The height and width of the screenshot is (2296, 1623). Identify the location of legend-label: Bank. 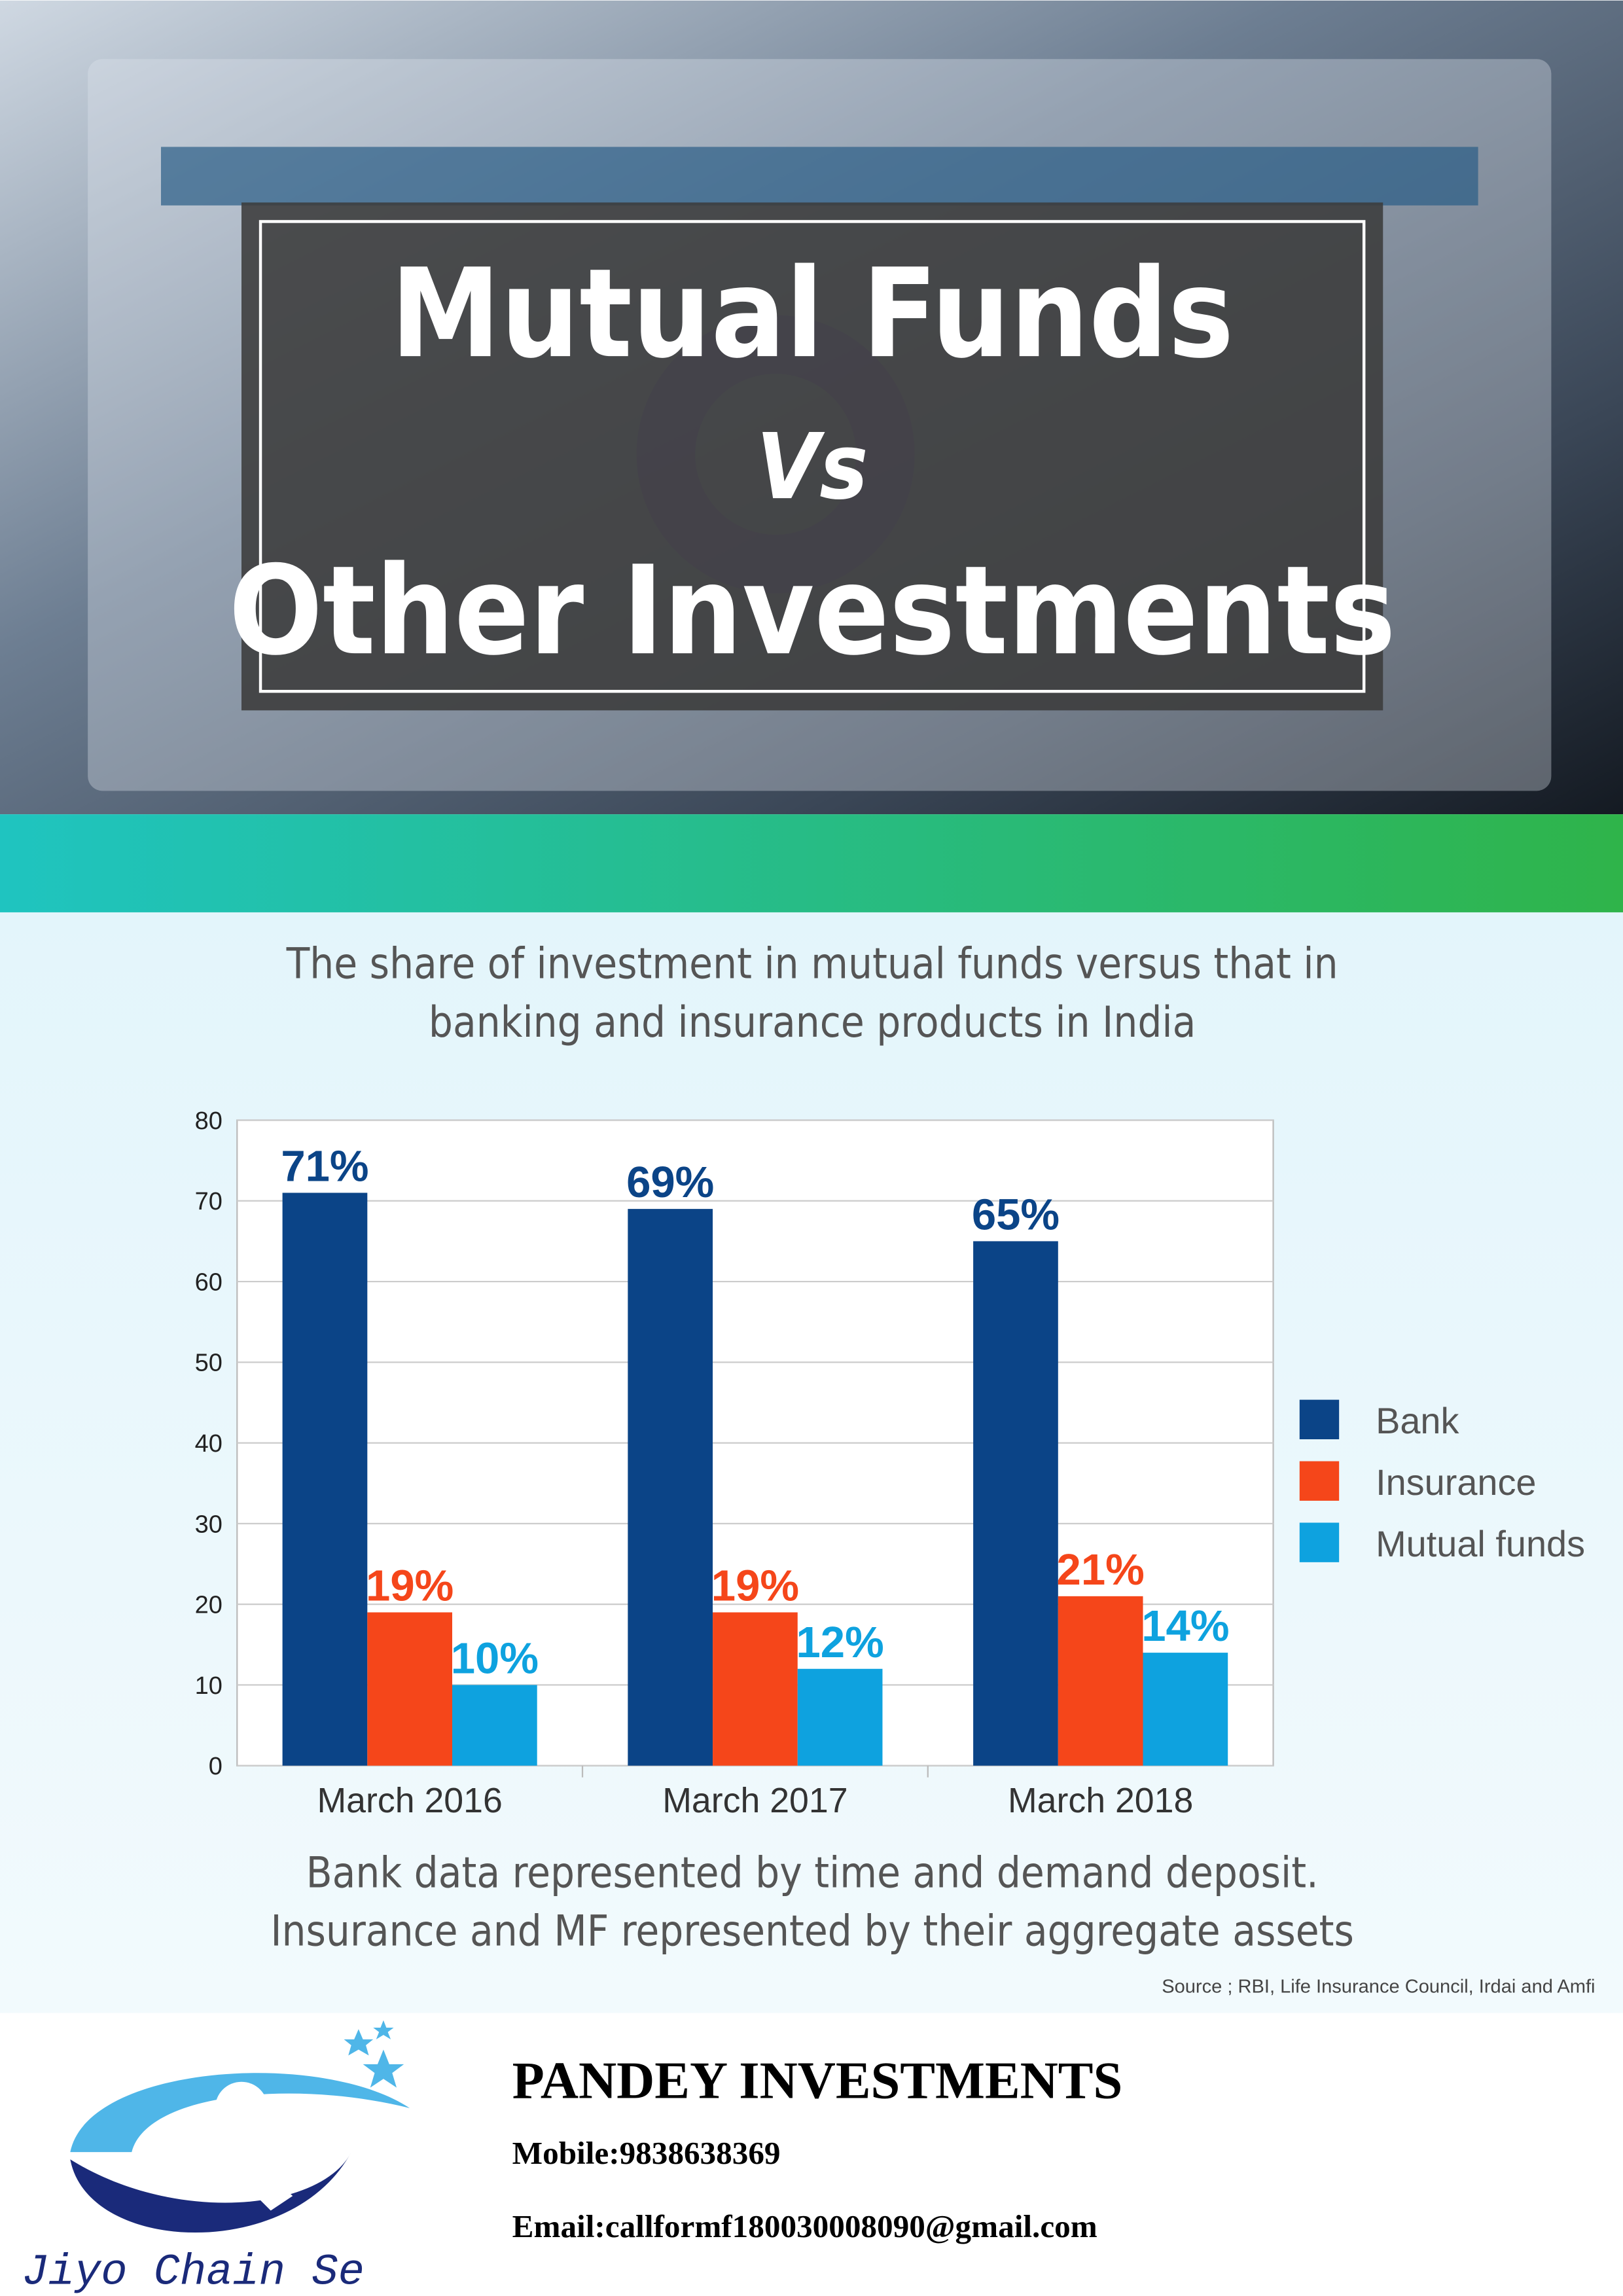
(1417, 1420).